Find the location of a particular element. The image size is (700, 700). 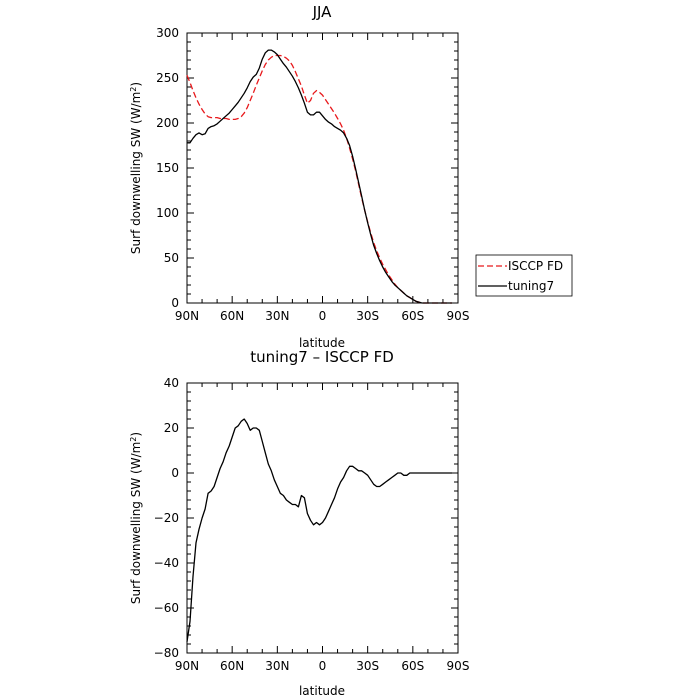

top-x-tick-label: 90S is located at coordinates (458, 316).